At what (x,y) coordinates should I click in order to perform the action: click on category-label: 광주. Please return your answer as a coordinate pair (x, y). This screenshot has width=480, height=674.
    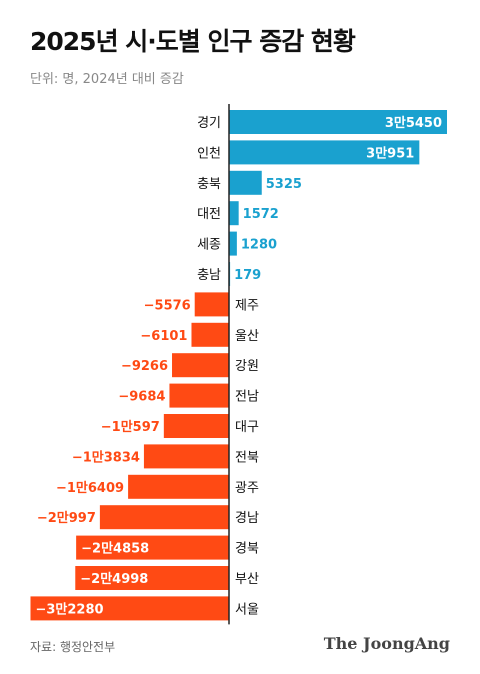
    Looking at the image, I should click on (247, 488).